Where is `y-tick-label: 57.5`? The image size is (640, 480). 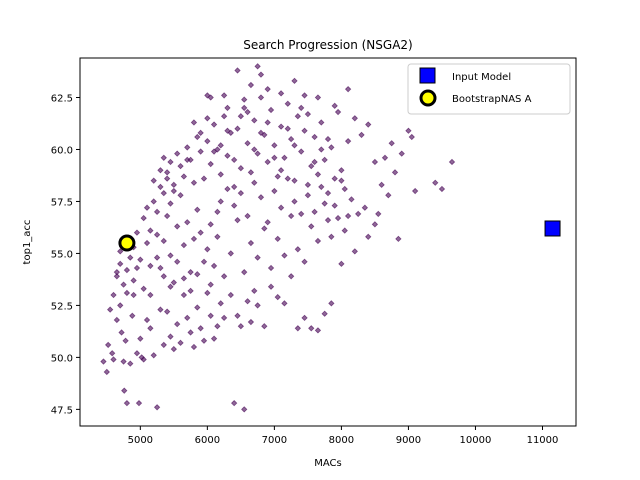
y-tick-label: 57.5 is located at coordinates (62, 202).